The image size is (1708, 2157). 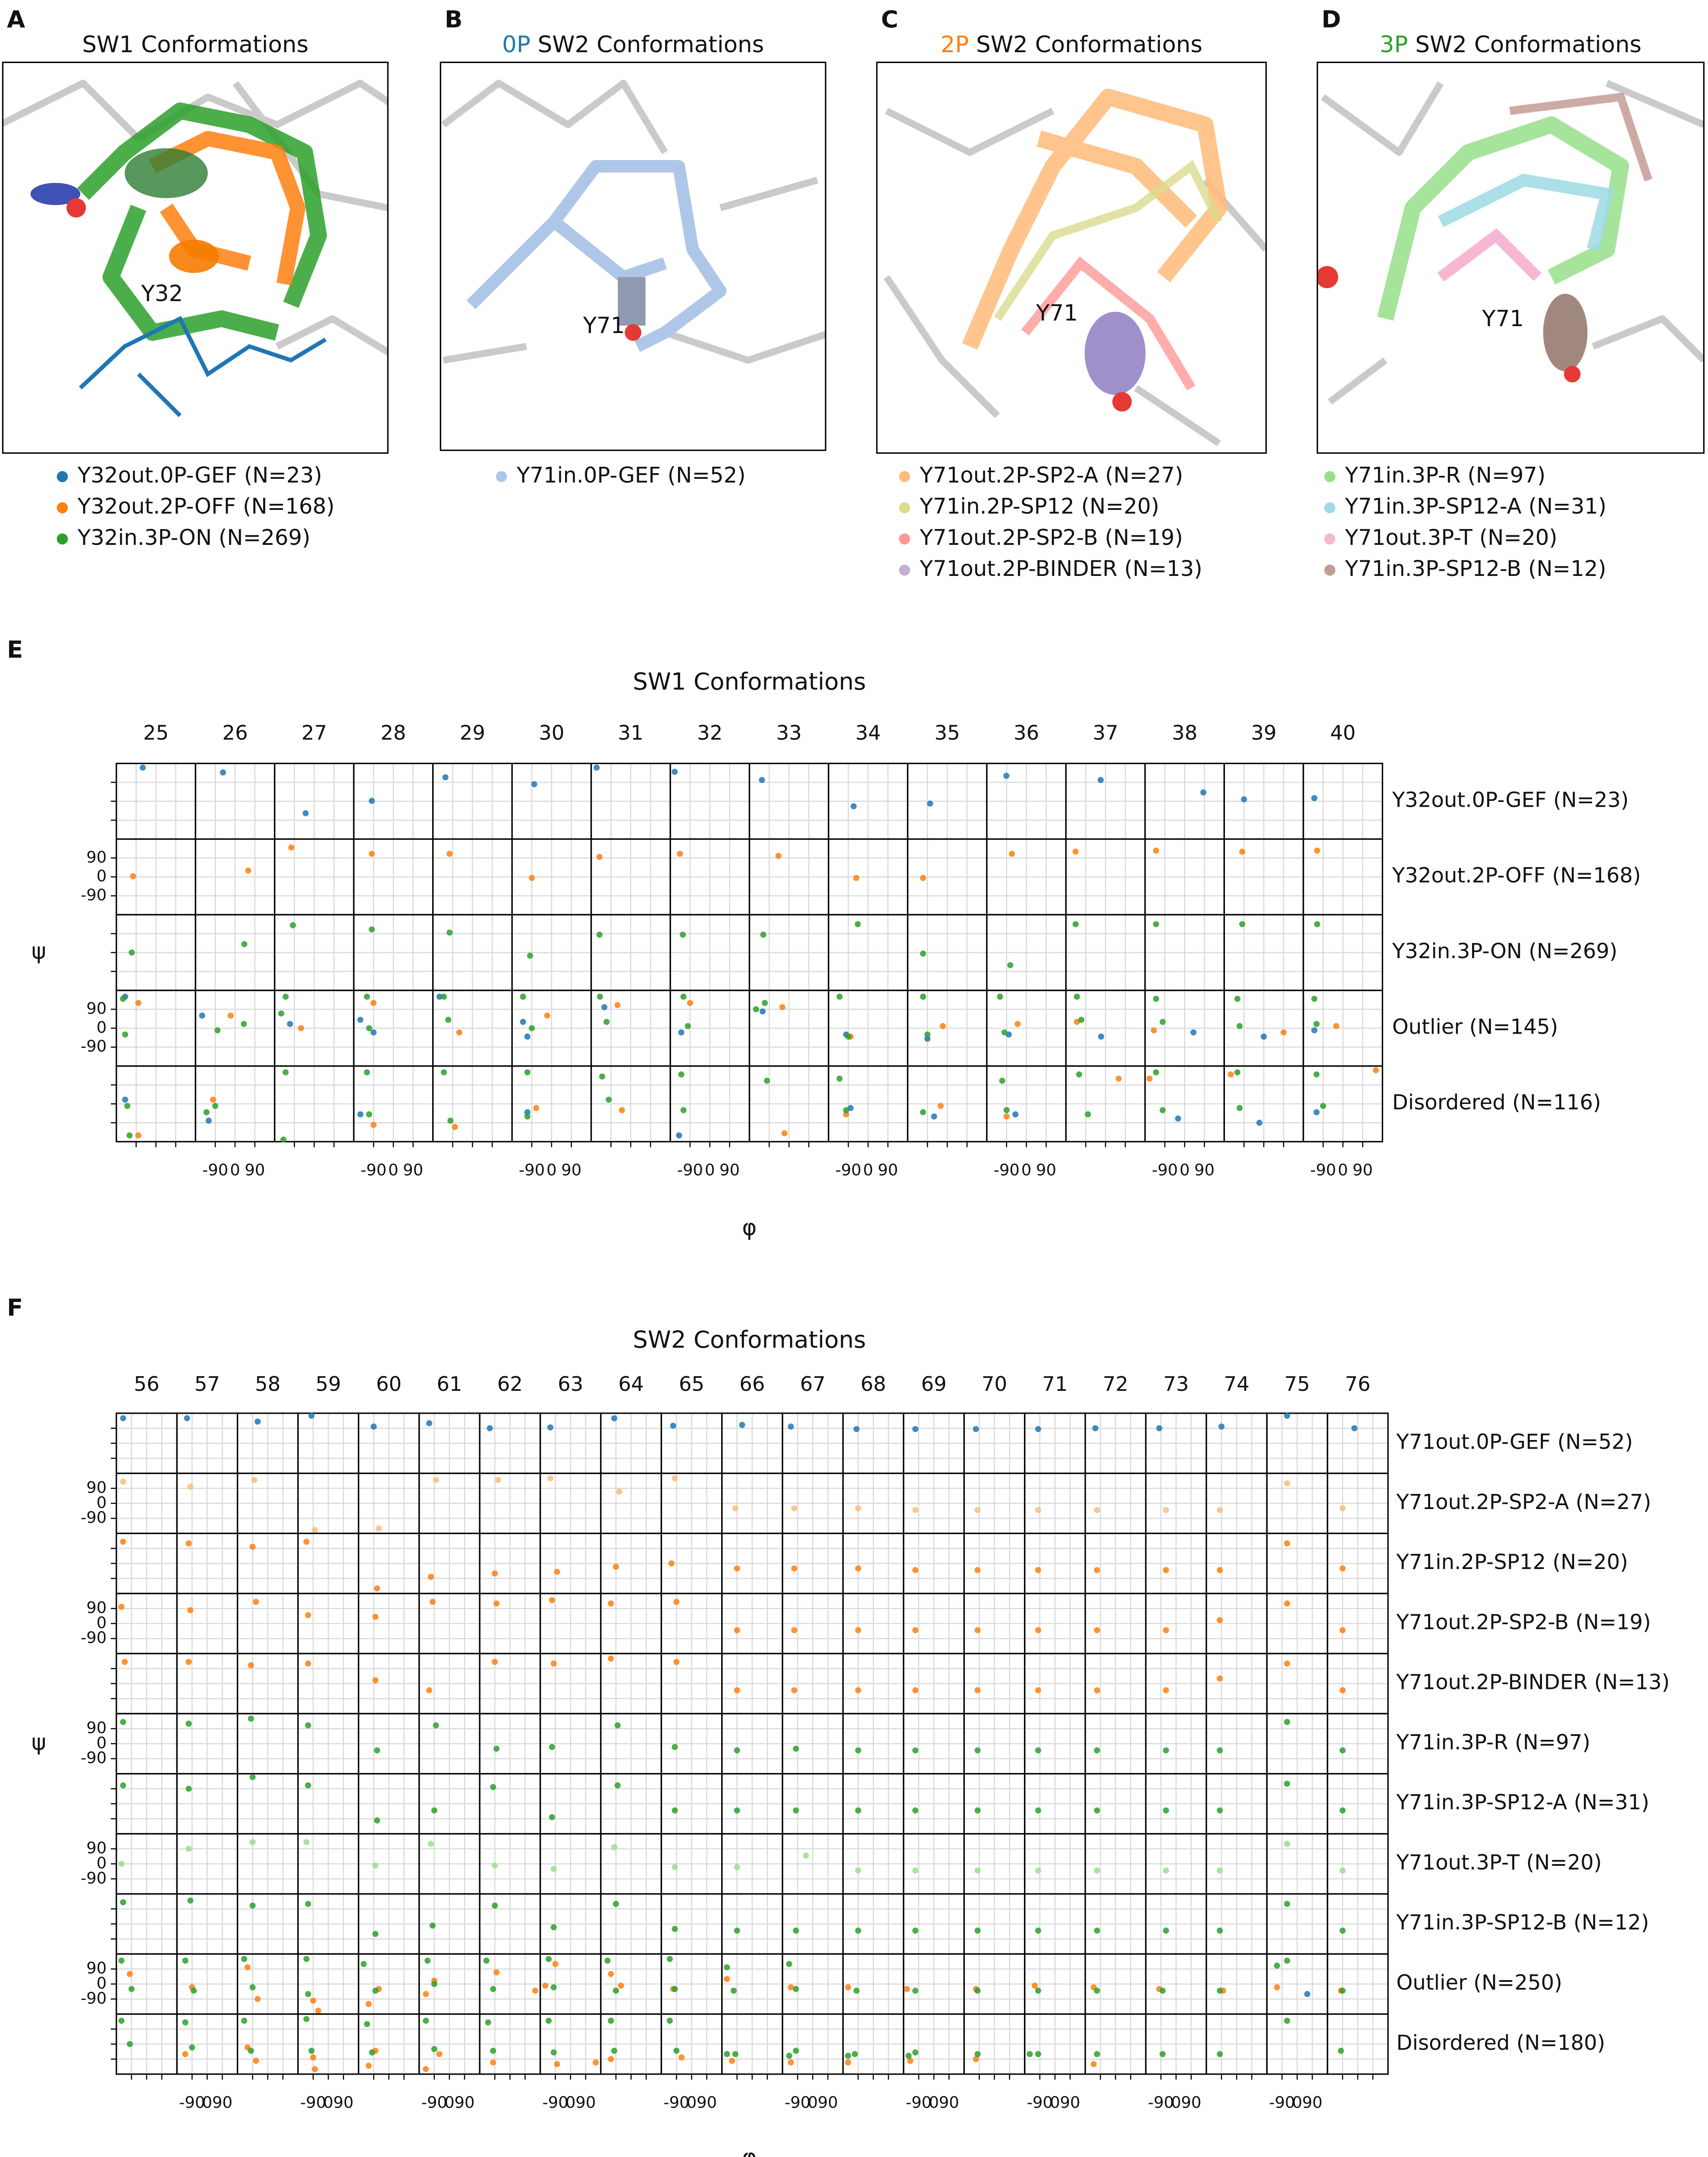 What do you see at coordinates (1105, 733) in the screenshot?
I see `column-header: 37` at bounding box center [1105, 733].